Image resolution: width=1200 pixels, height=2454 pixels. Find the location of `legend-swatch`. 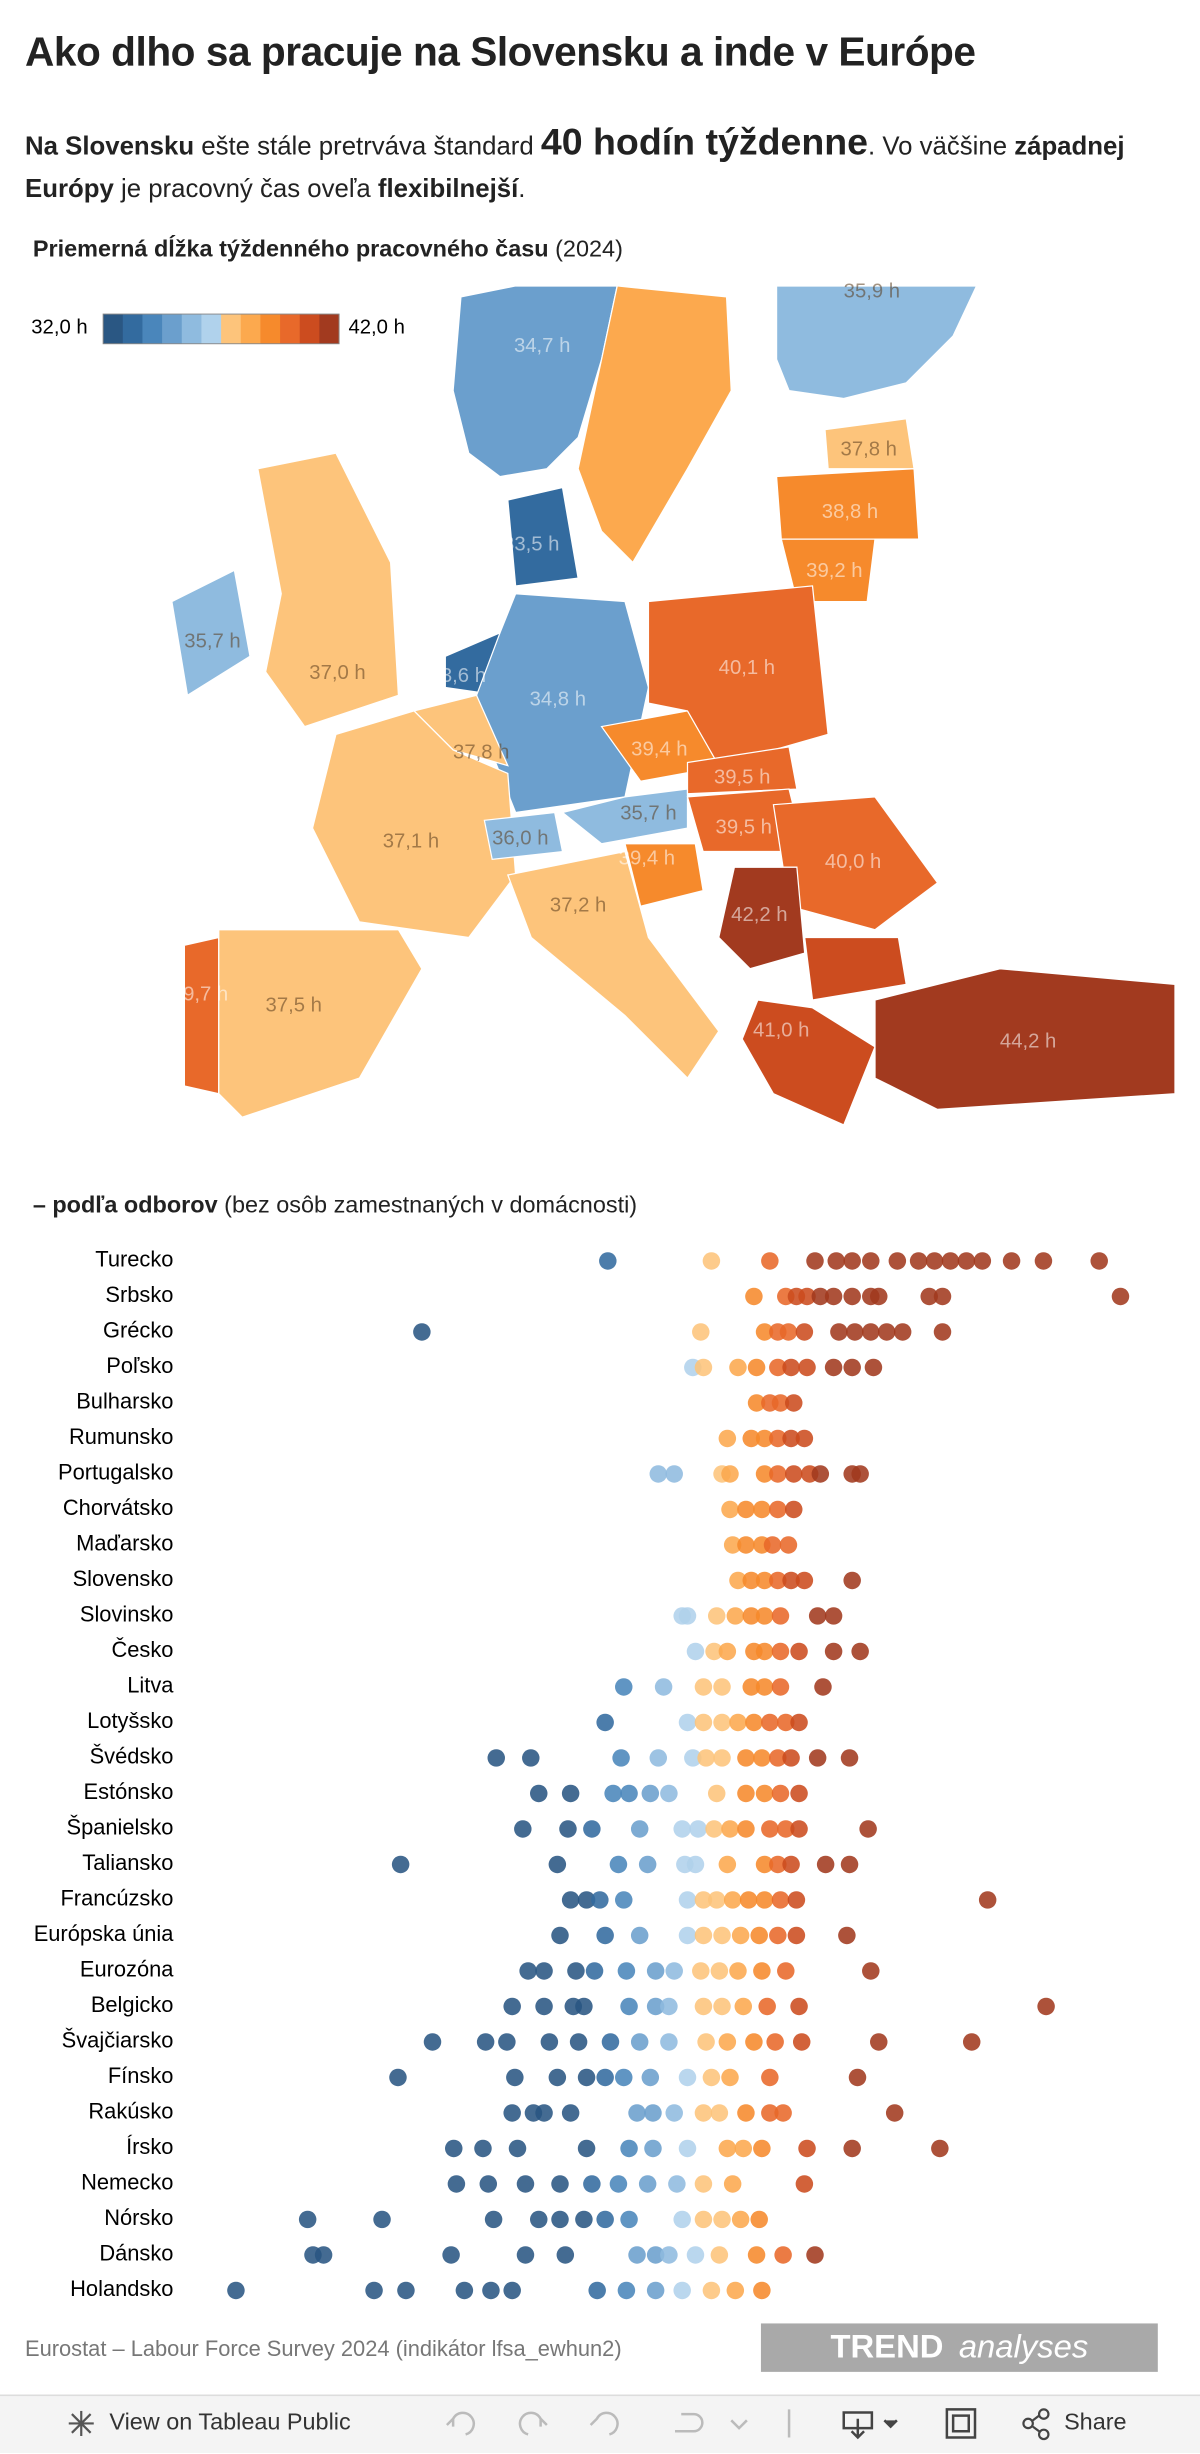

legend-swatch is located at coordinates (231, 329).